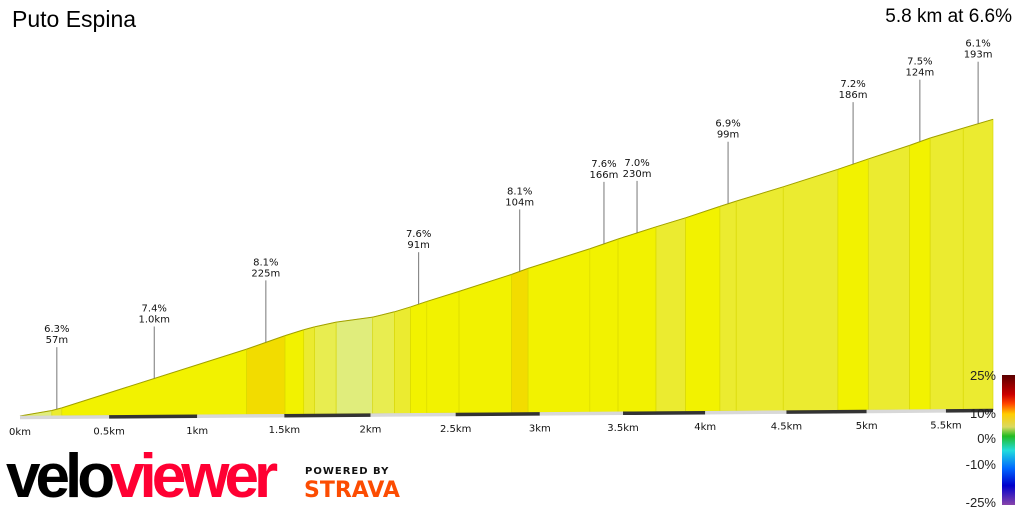 This screenshot has height=512, width=1024. Describe the element at coordinates (622, 428) in the screenshot. I see `x-tick-label: 3.5km` at that location.